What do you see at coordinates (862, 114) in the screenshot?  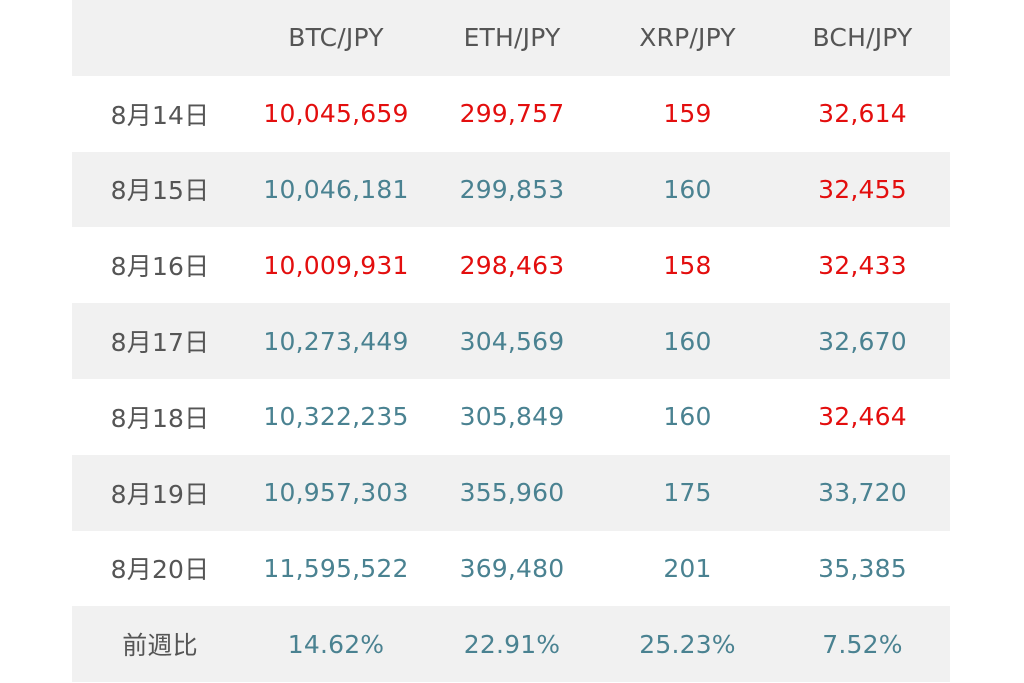 I see `price-cell: 32,614` at bounding box center [862, 114].